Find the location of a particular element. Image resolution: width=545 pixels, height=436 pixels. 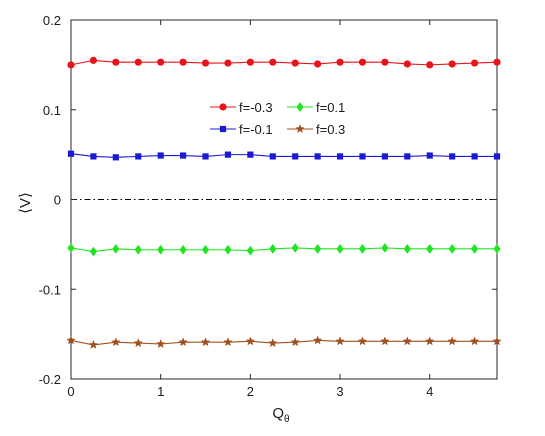

legend: f=-0.3 f=0.1 f=-0.1 f=0.3 is located at coordinates (277, 118).